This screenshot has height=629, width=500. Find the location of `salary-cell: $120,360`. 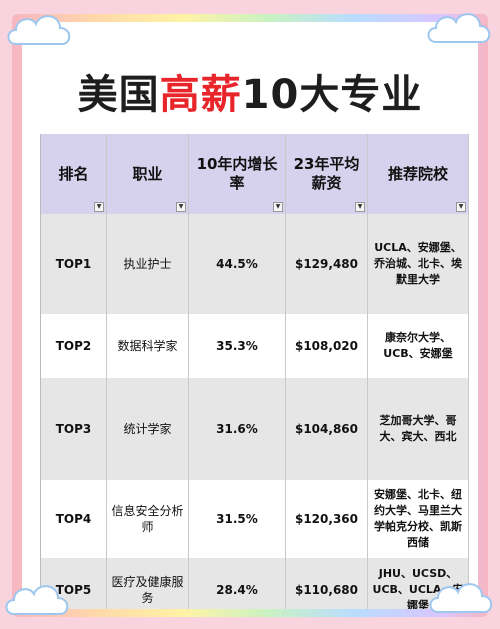

salary-cell: $120,360 is located at coordinates (327, 519).